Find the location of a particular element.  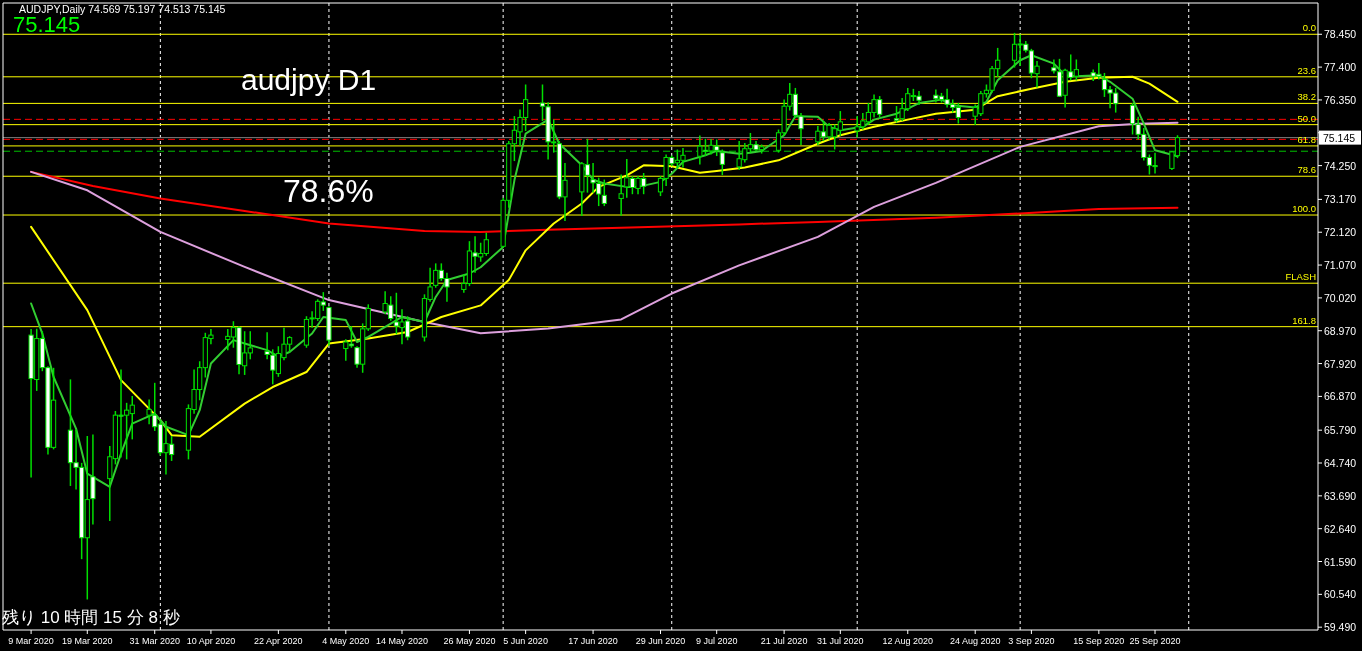

x-tick-label: 22 Apr 2020 is located at coordinates (278, 641).